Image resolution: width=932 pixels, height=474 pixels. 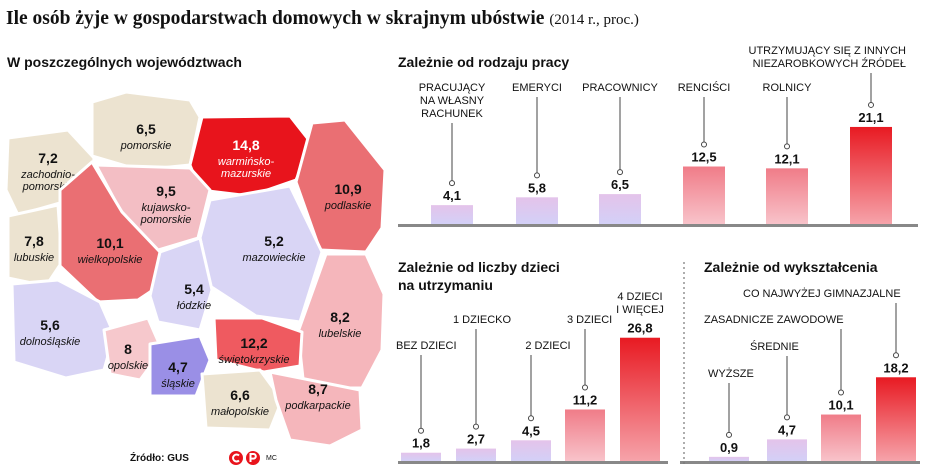 I want to click on children-value-label-1: 2,7, so click(x=476, y=439).